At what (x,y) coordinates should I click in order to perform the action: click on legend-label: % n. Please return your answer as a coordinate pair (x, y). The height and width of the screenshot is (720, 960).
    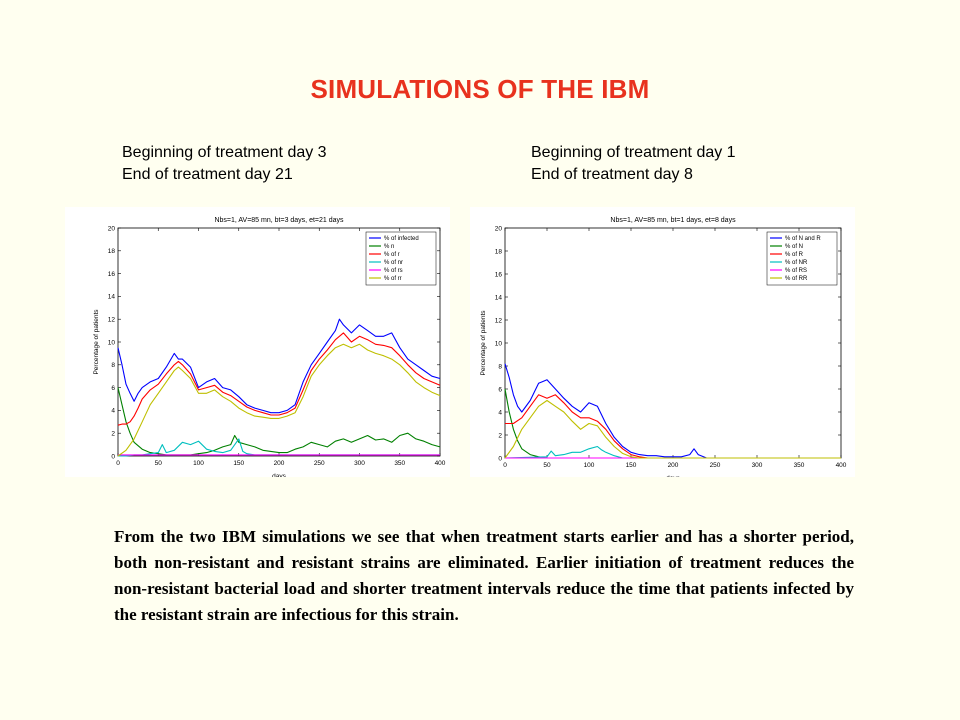
    Looking at the image, I should click on (389, 247).